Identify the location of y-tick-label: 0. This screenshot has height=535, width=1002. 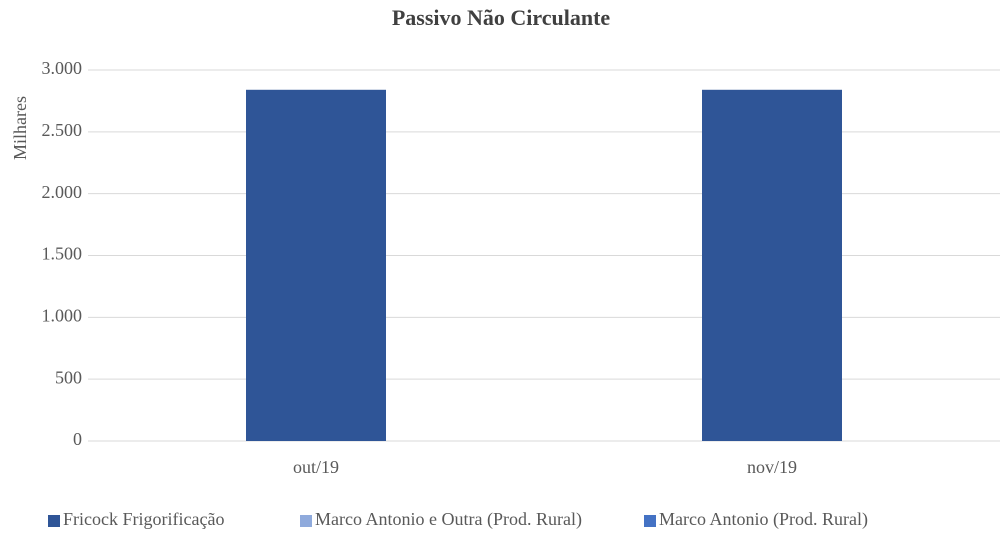
(77, 439).